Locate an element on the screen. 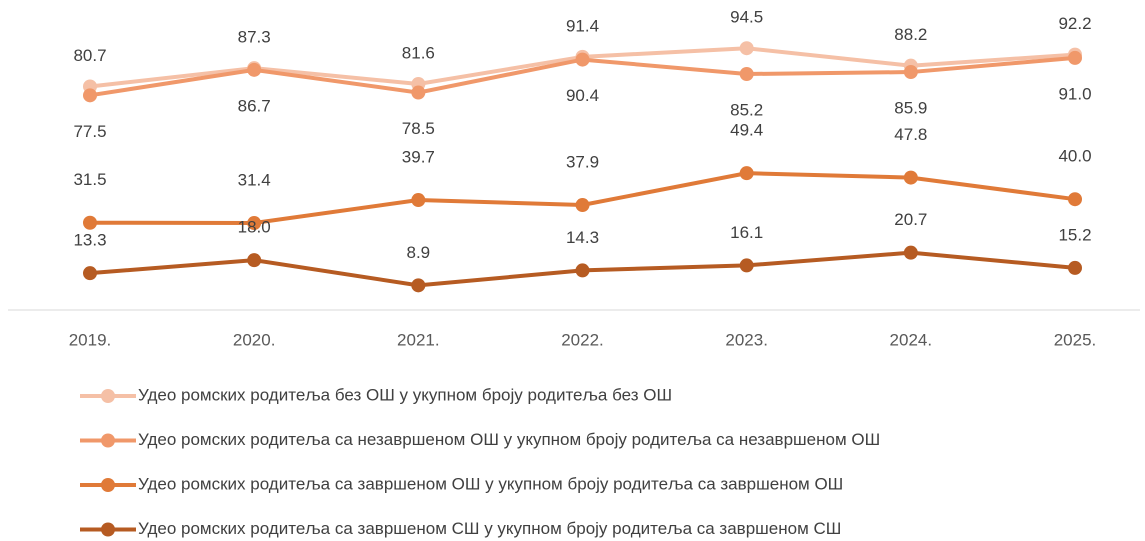  data-label: 13.3 is located at coordinates (89, 240).